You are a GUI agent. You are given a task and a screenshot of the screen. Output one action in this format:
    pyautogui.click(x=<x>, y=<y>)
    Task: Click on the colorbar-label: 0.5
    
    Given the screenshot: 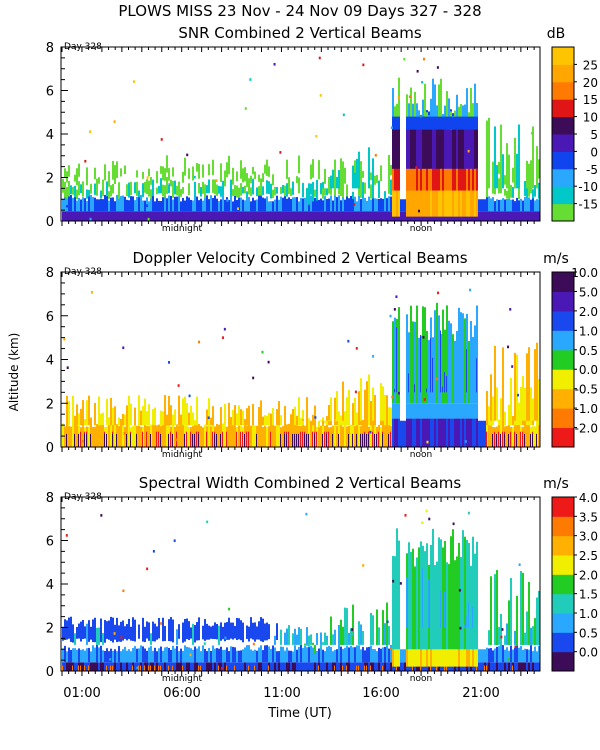 What is the action you would take?
    pyautogui.click(x=588, y=351)
    